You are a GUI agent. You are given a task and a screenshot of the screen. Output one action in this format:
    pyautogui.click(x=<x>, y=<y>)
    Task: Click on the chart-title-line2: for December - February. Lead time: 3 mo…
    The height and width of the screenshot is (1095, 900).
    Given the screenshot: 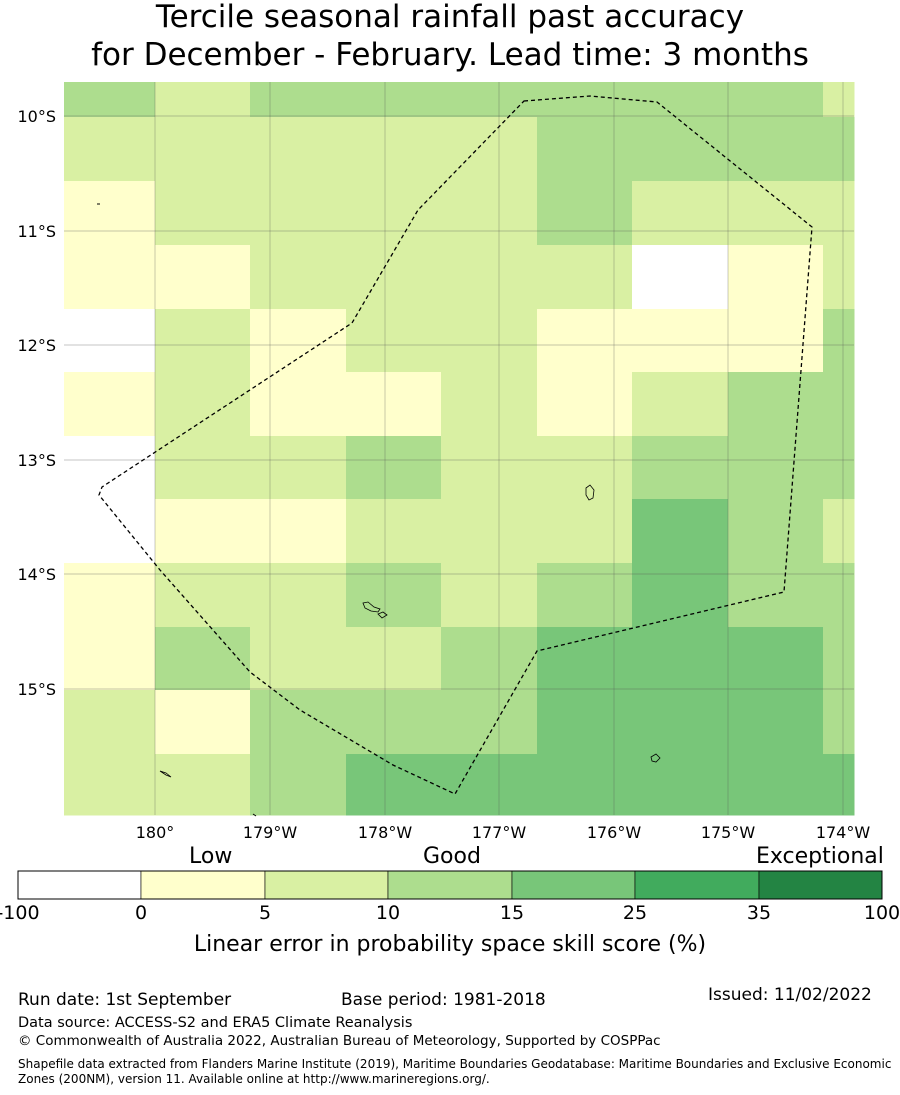 What is the action you would take?
    pyautogui.click(x=450, y=55)
    